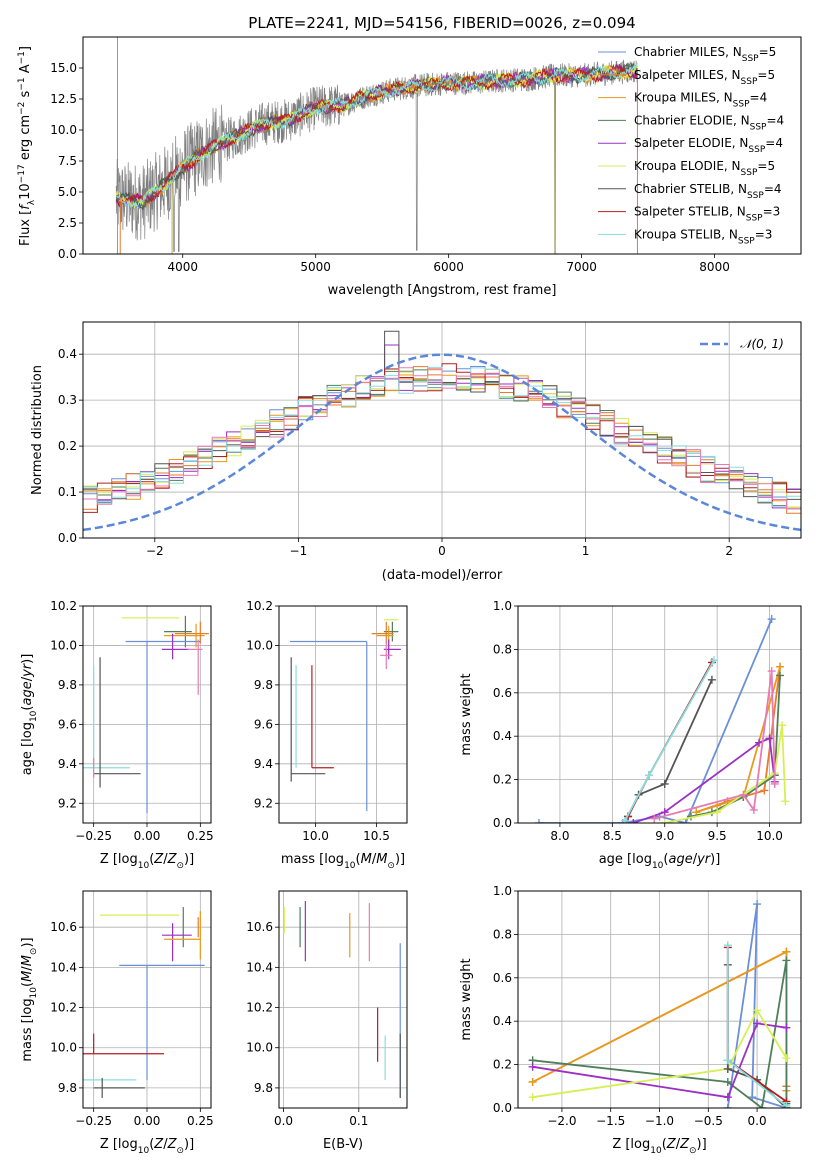 The height and width of the screenshot is (1170, 819). Describe the element at coordinates (63, 99) in the screenshot. I see `y-tick-label: 12.5` at that location.